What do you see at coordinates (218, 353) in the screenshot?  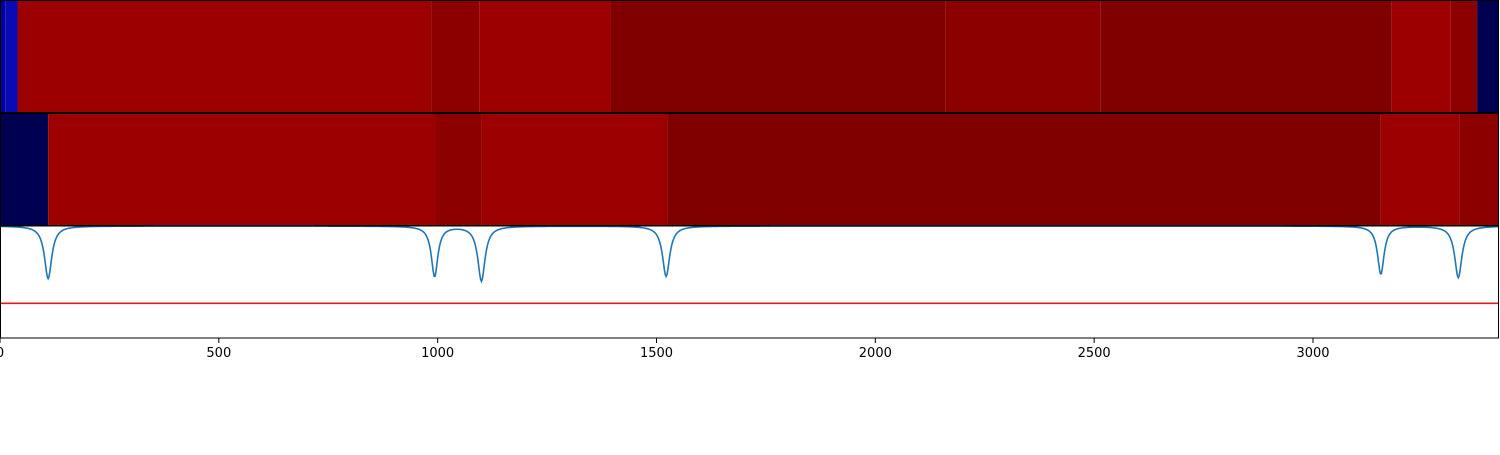 I see `x-tick-label: 500` at bounding box center [218, 353].